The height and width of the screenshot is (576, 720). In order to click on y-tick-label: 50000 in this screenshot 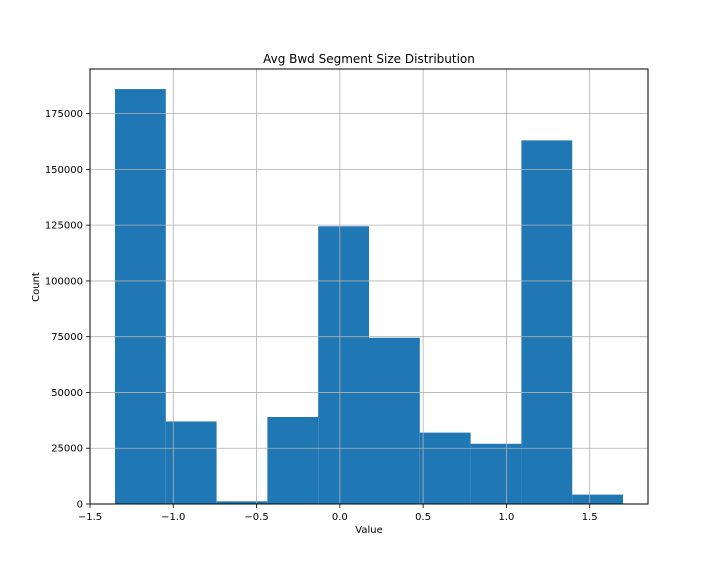, I will do `click(67, 393)`.